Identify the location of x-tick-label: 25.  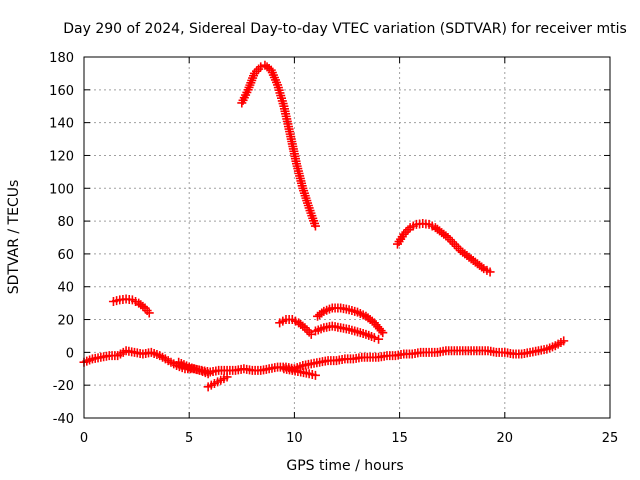
(610, 438).